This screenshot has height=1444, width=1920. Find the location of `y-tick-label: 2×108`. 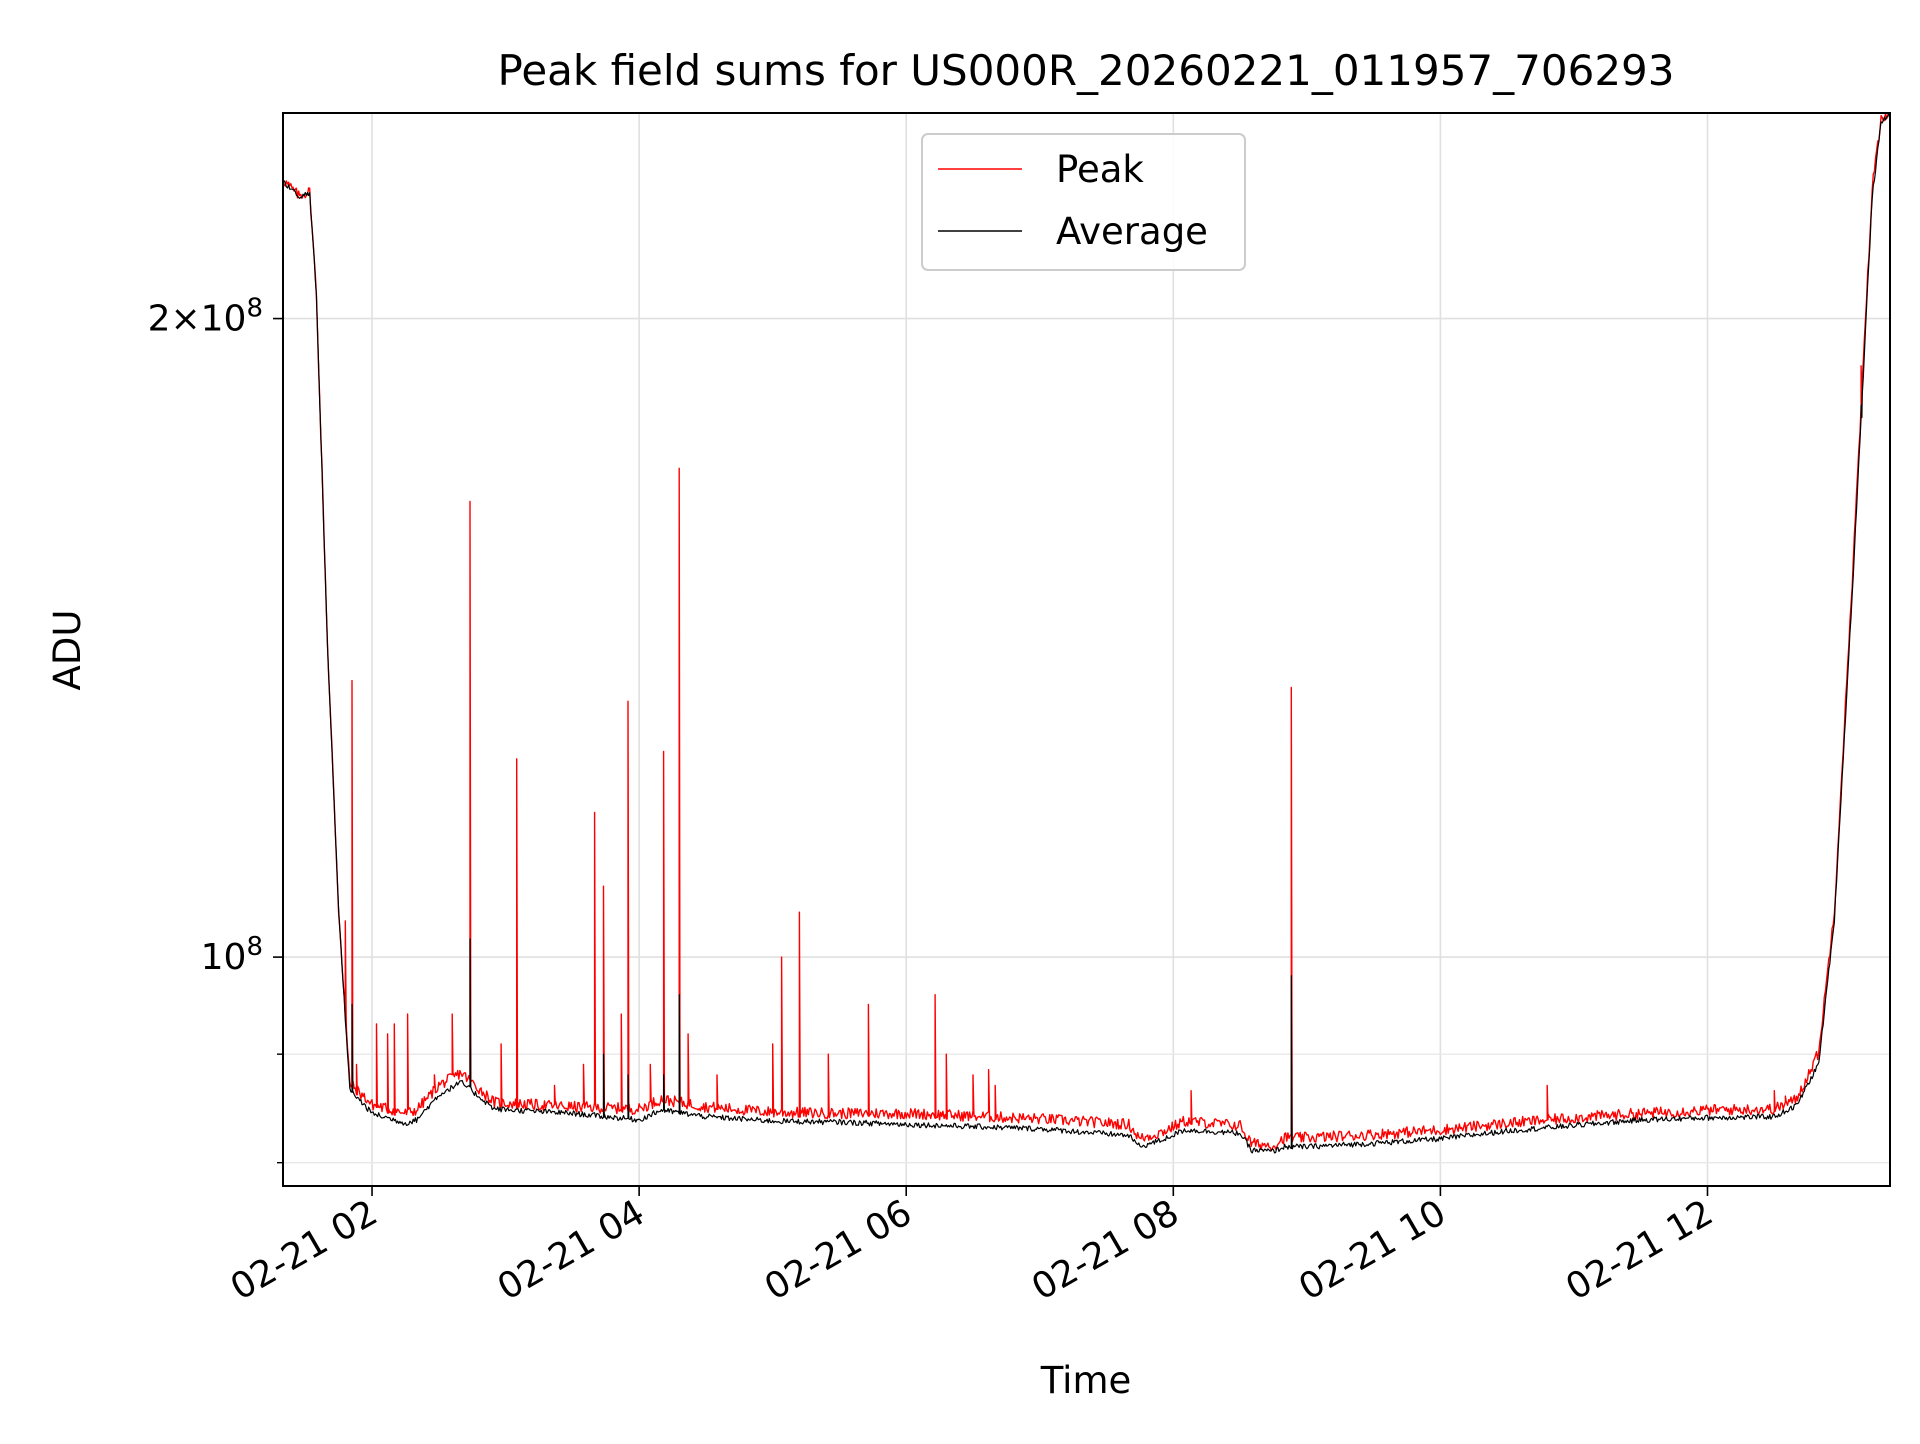

y-tick-label: 2×108 is located at coordinates (205, 317).